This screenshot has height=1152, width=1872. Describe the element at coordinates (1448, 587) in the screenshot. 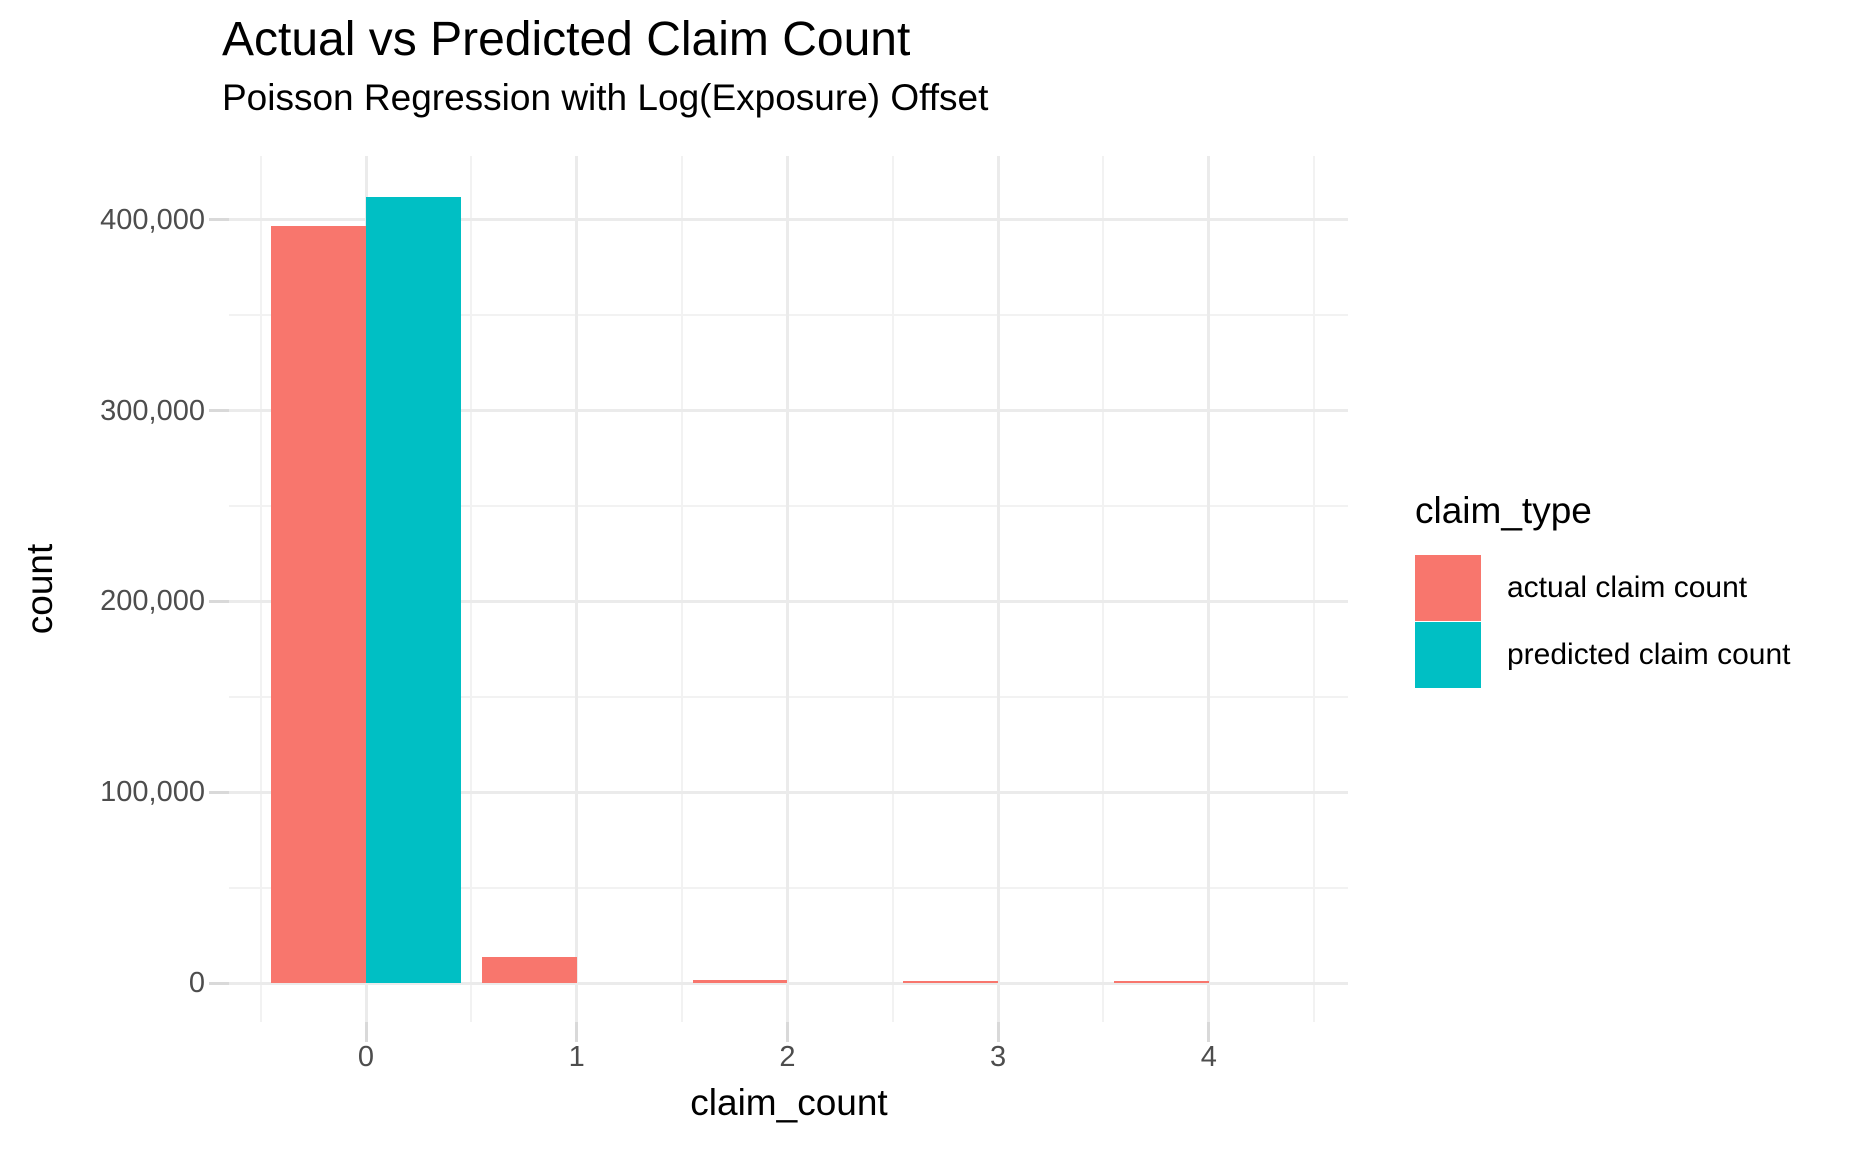

I see `legend-key-actual-swatch` at that location.